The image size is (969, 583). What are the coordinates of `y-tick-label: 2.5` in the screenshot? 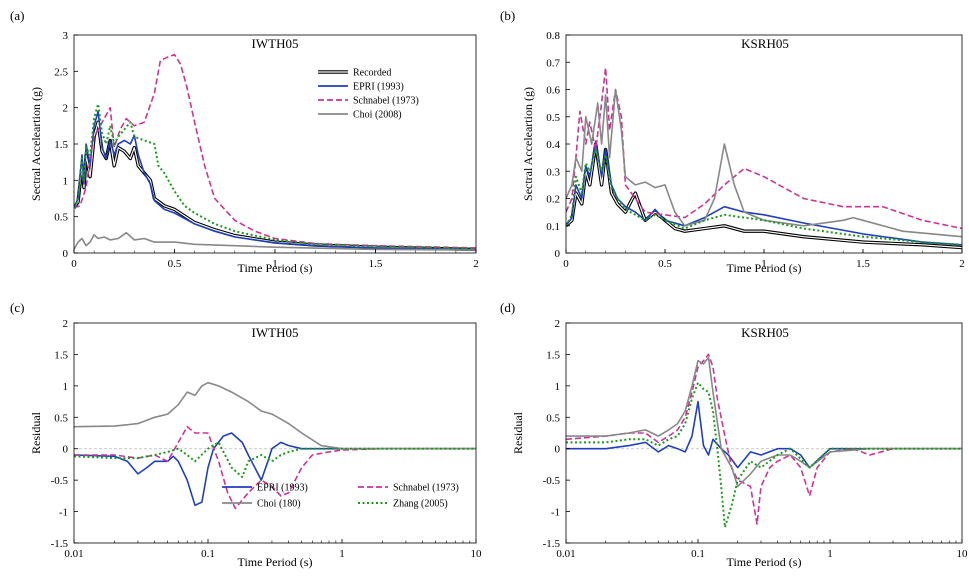 It's located at (61, 72).